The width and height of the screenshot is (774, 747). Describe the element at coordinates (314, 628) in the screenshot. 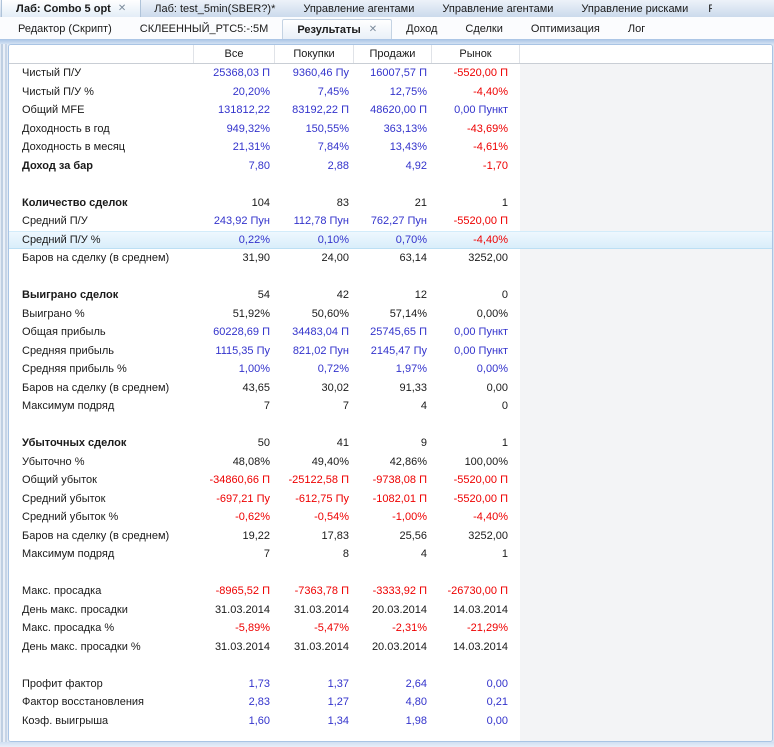

I see `cell-value: -5,47%` at that location.